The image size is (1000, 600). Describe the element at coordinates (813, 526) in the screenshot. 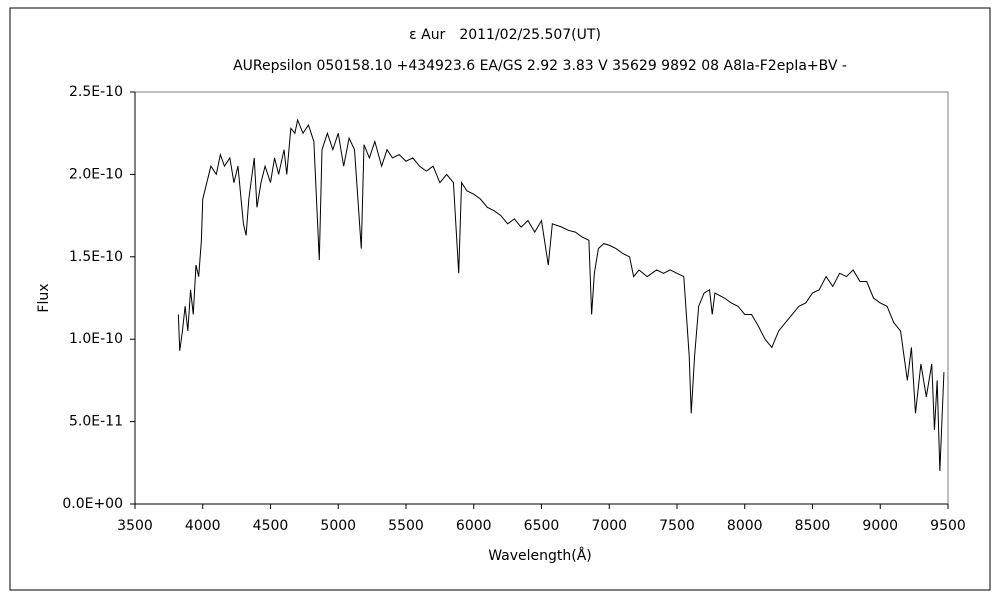

I see `x-tick-label: 8500` at that location.